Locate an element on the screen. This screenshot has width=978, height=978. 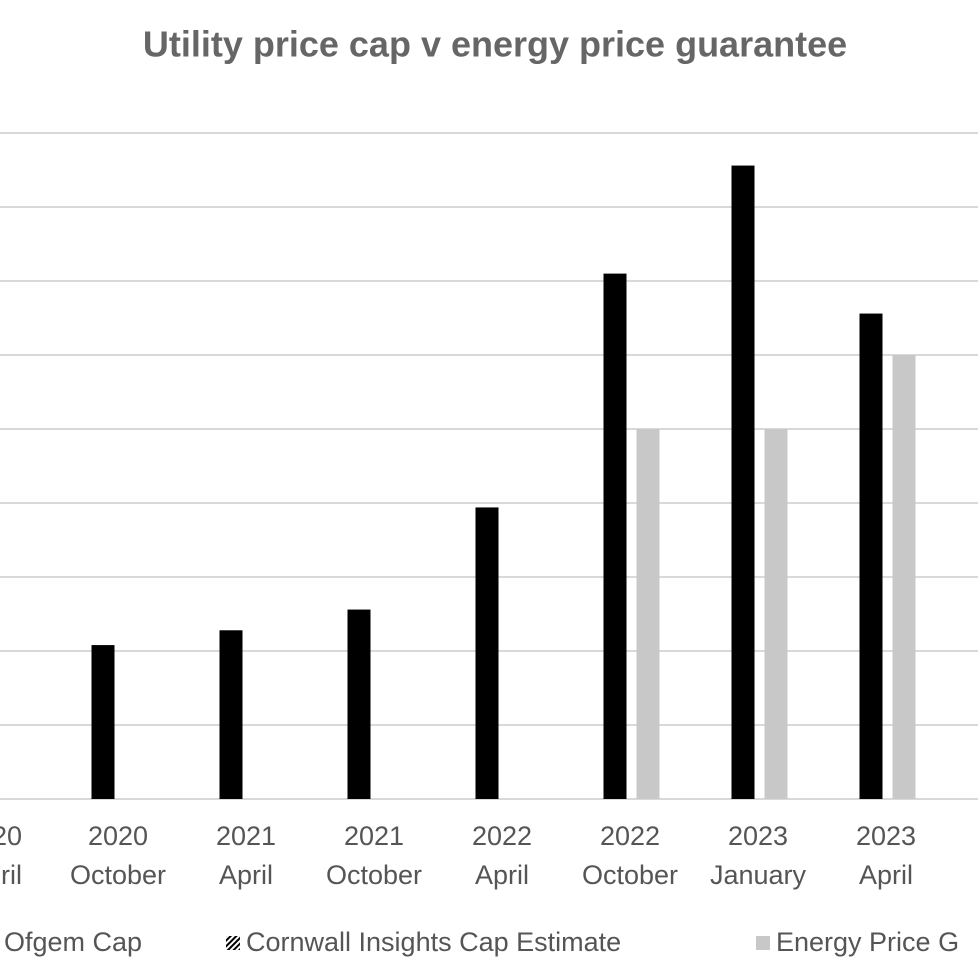
legend-label: Cornwall Insights Cap Estimate is located at coordinates (433, 942).